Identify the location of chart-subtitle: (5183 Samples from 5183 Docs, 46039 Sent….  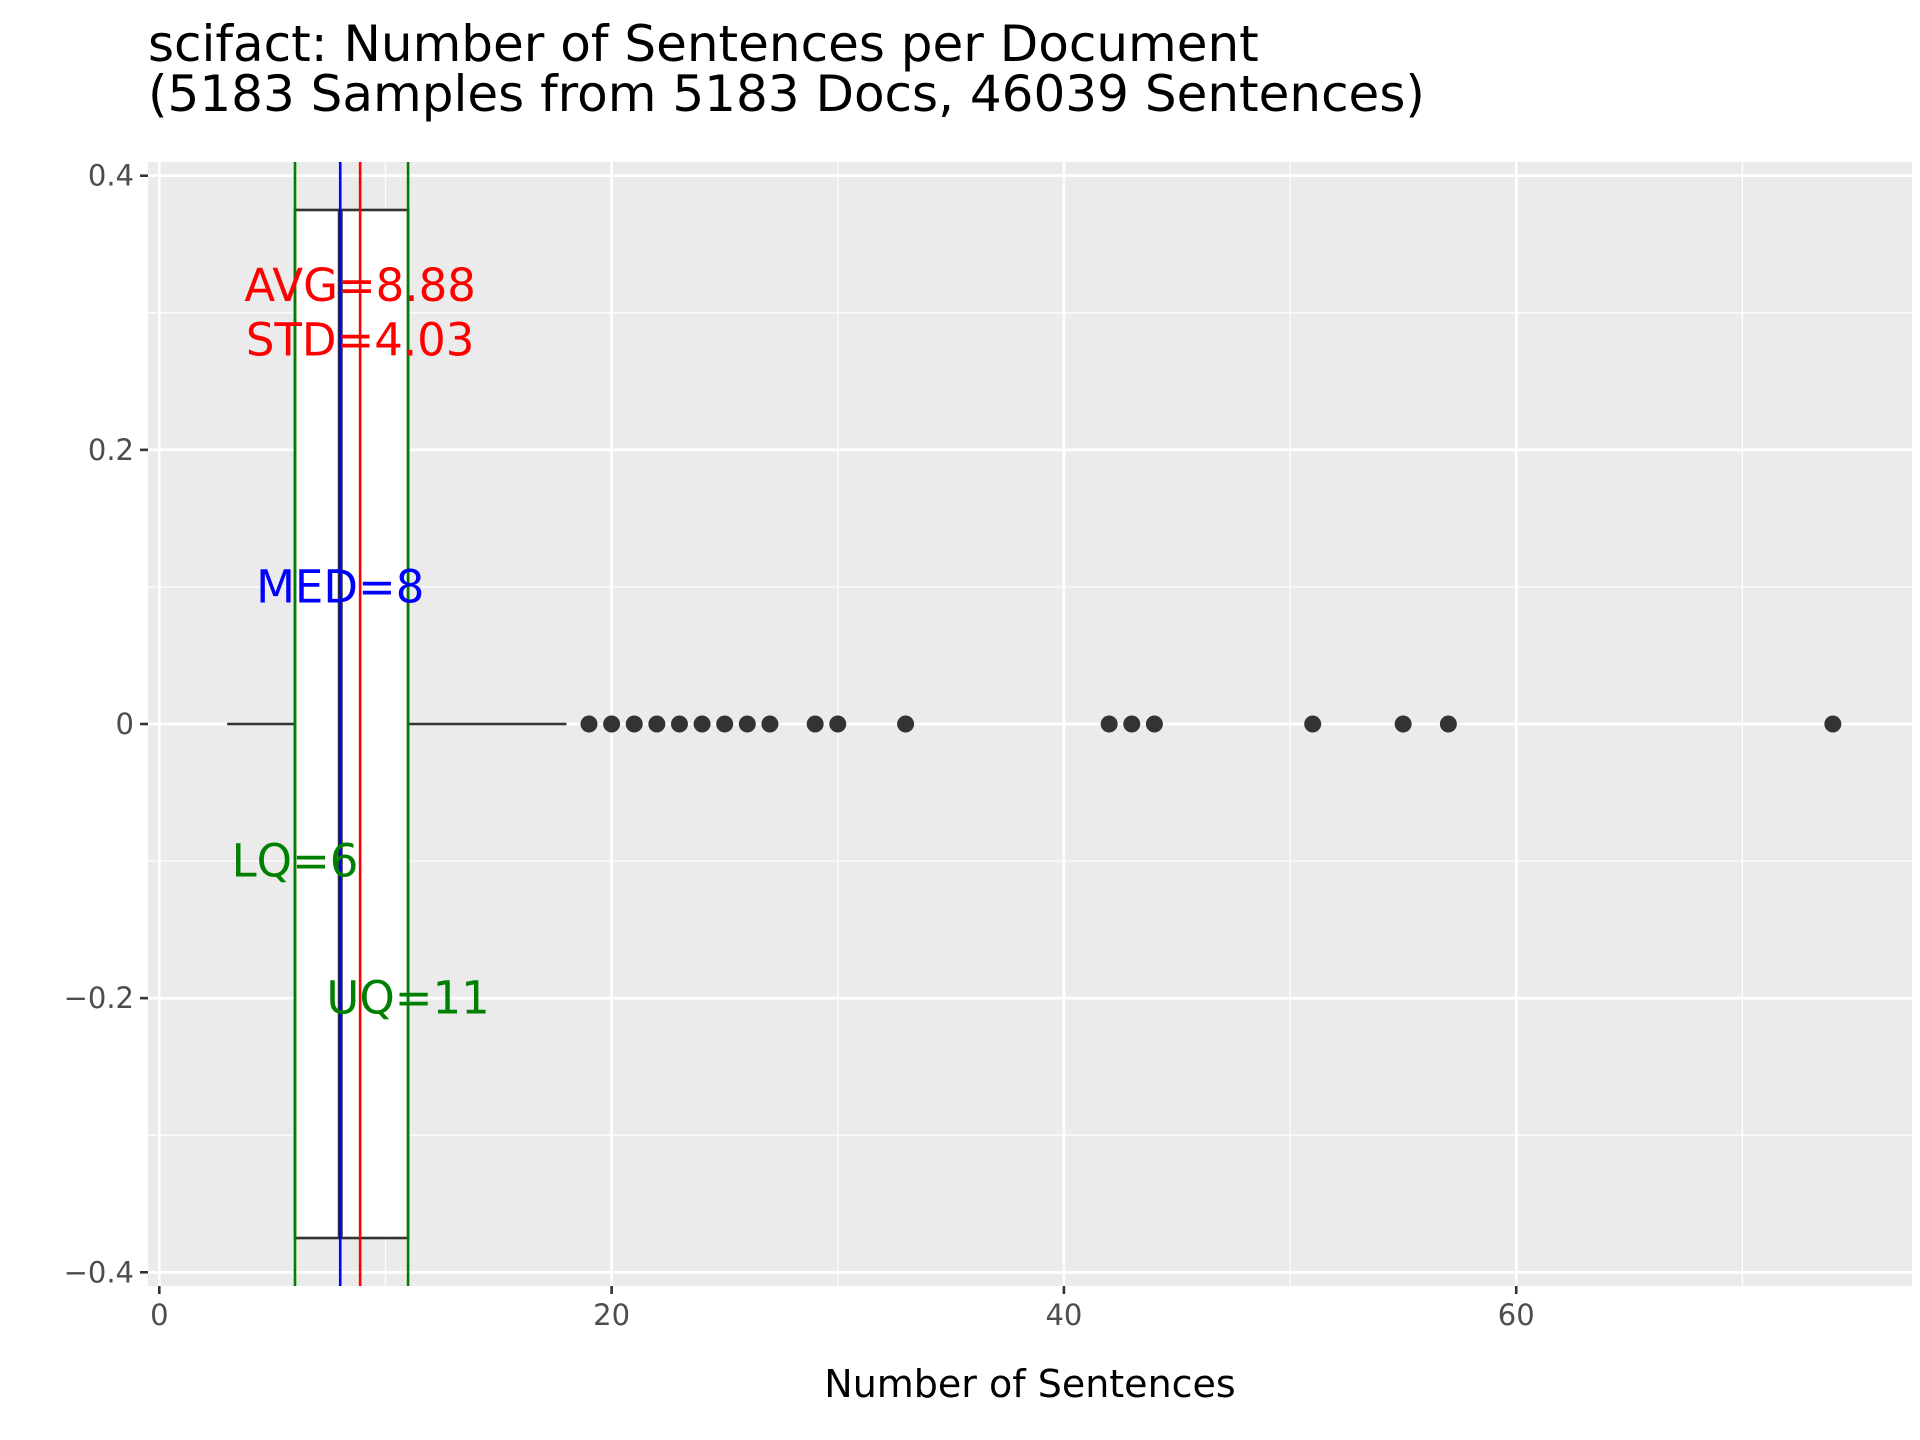
(786, 94).